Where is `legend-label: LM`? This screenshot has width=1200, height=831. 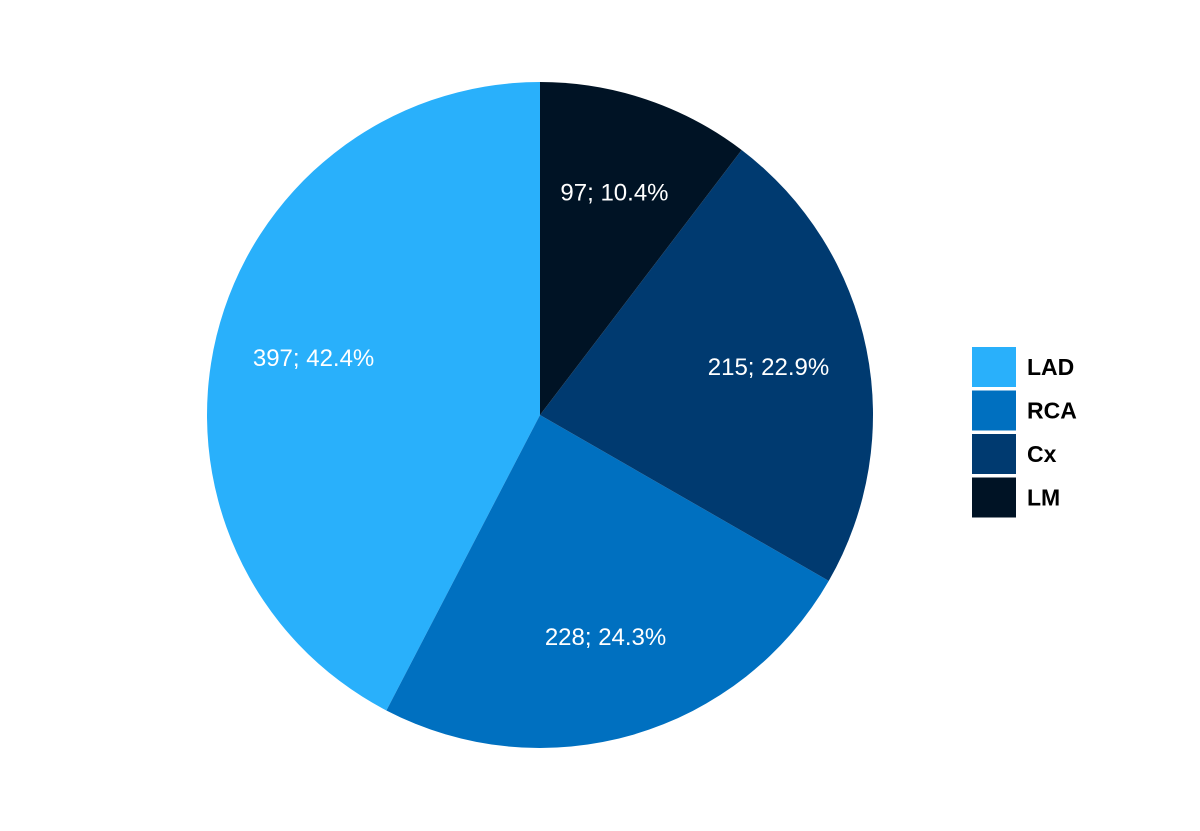 legend-label: LM is located at coordinates (1043, 498).